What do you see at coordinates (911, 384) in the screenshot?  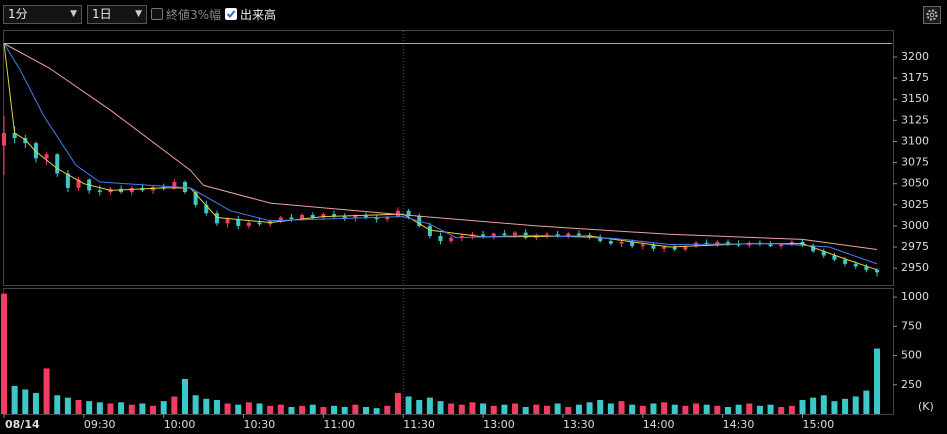 I see `y-tick-label: 250` at bounding box center [911, 384].